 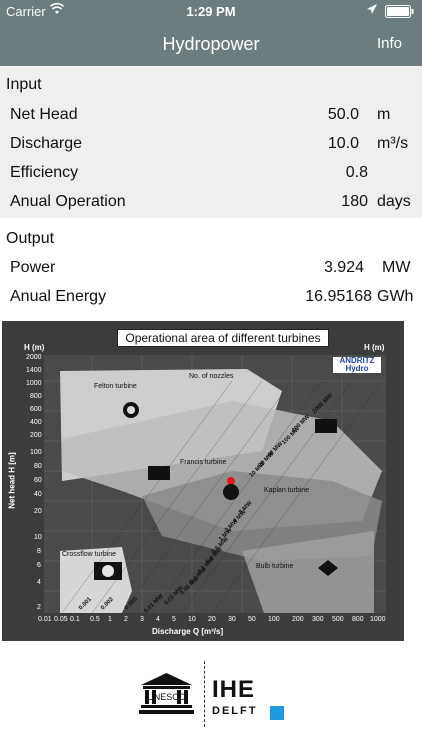 I want to click on tick-label: 30, so click(x=232, y=619).